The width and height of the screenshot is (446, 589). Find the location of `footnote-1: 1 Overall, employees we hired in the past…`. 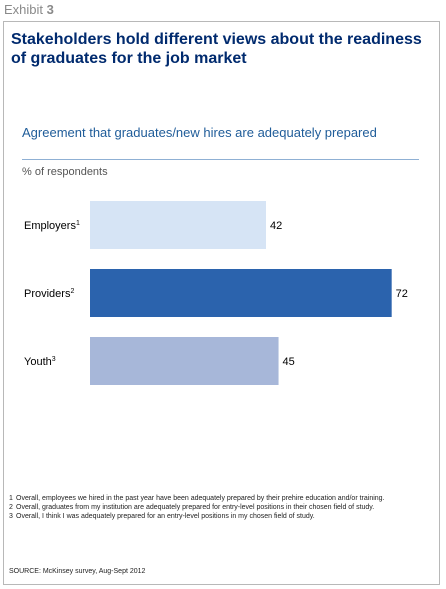

footnote-1: 1 Overall, employees we hired in the past… is located at coordinates (197, 498).